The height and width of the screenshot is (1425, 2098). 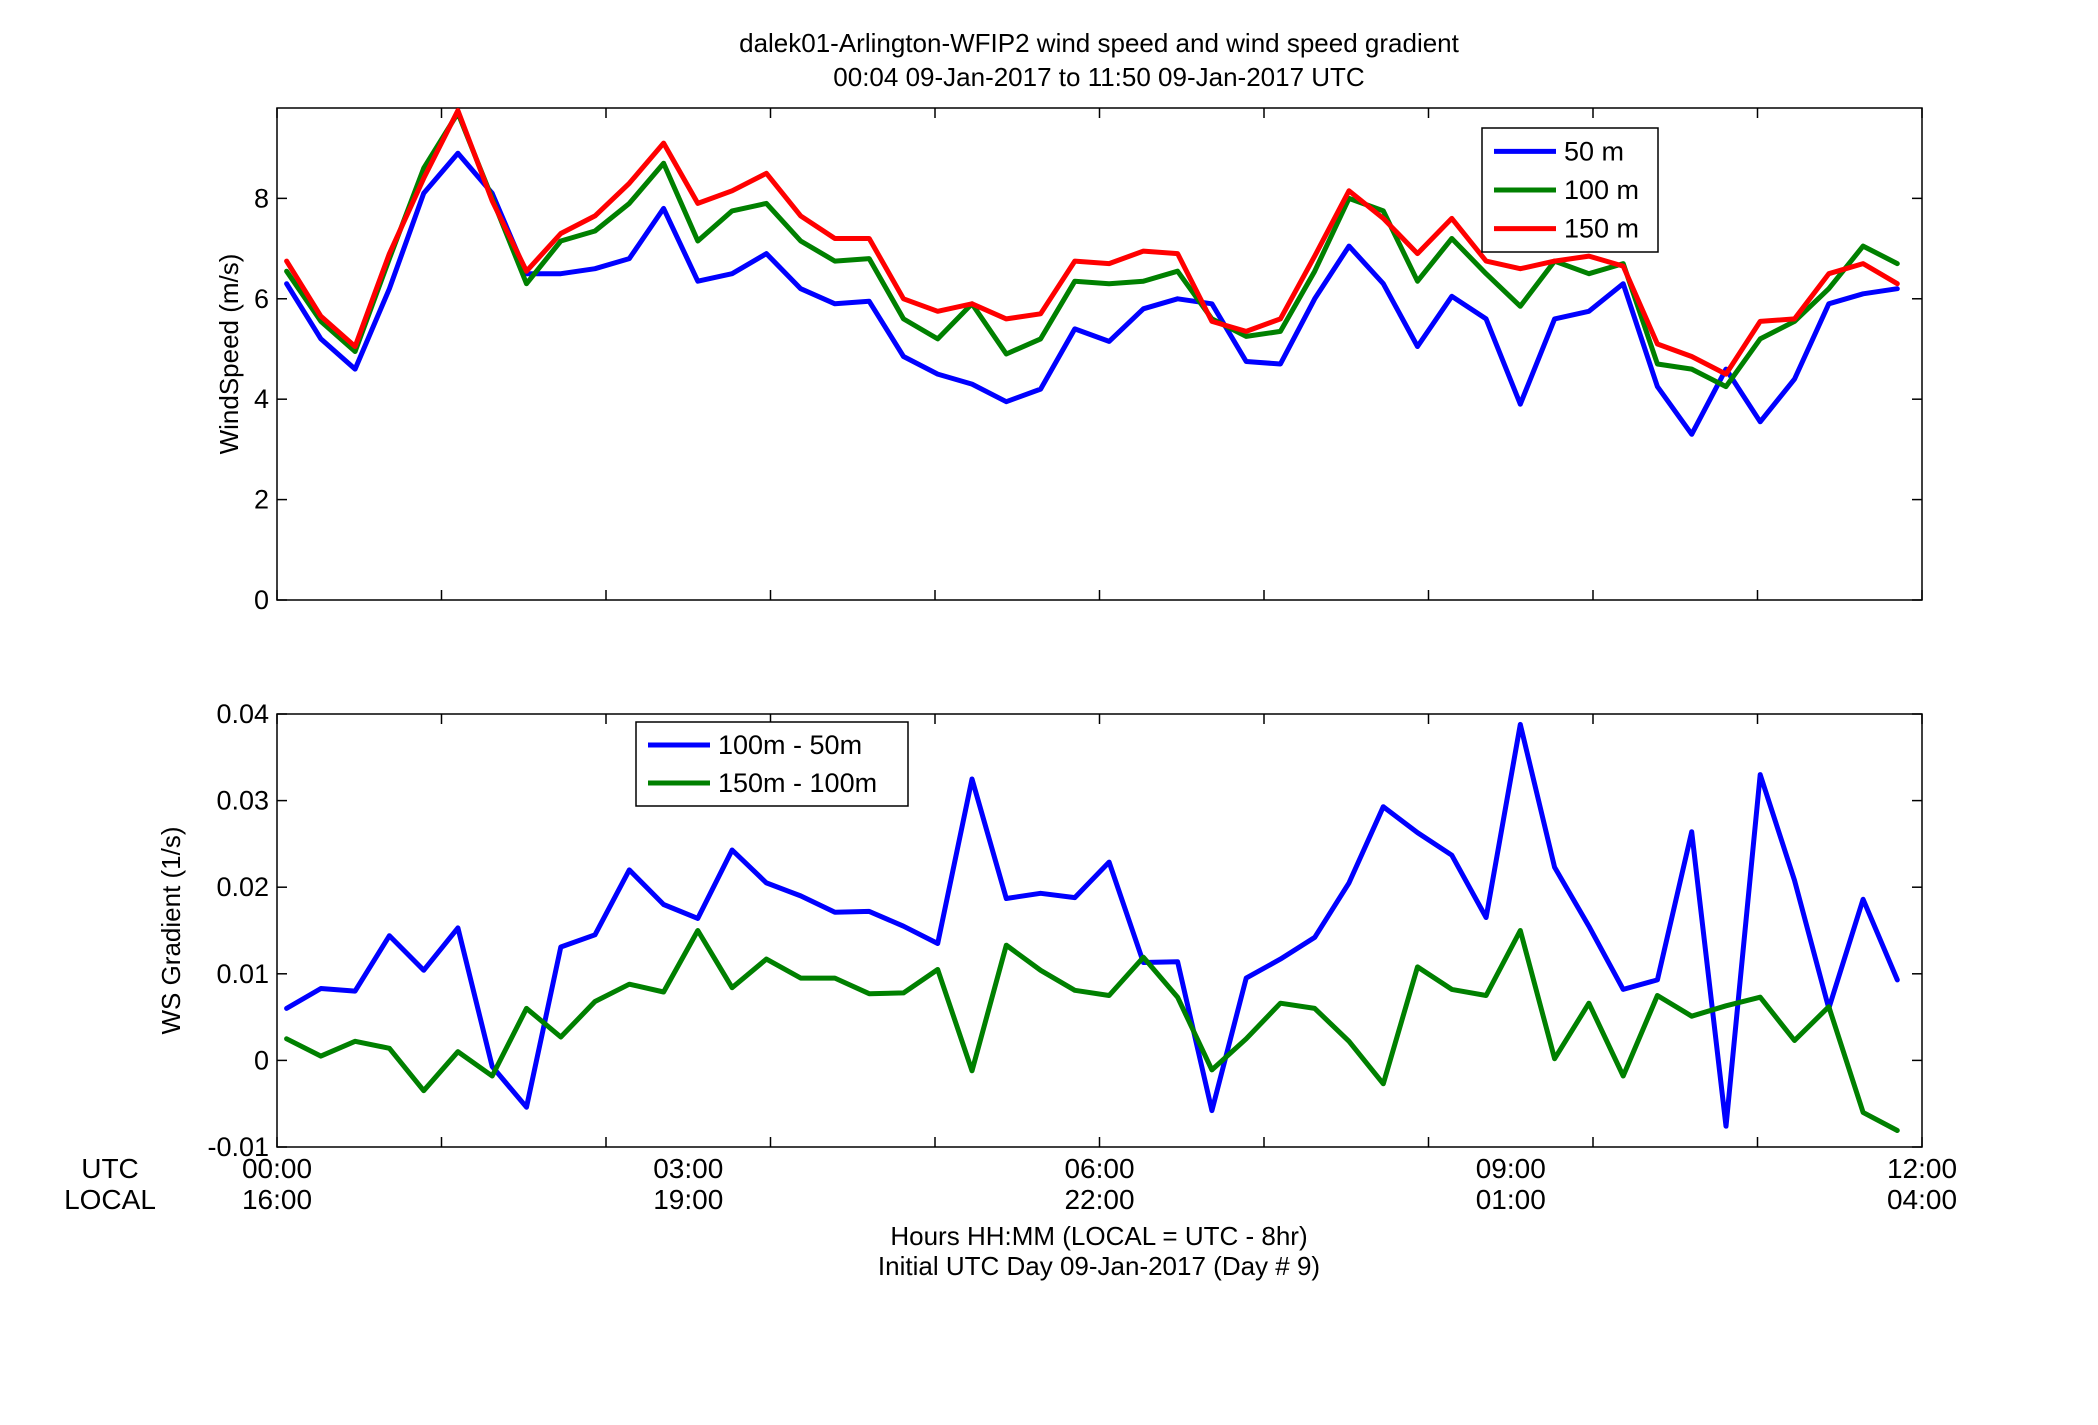 What do you see at coordinates (1098, 1236) in the screenshot?
I see `x-axis-label-line1: Hours HH:MM (LOCAL = UTC - 8hr)` at bounding box center [1098, 1236].